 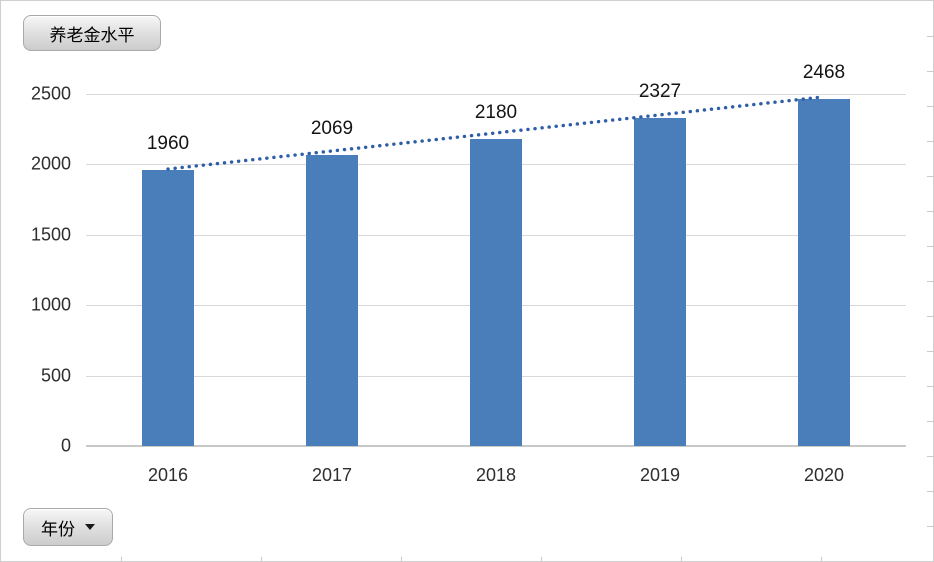 What do you see at coordinates (65, 445) in the screenshot?
I see `y-axis-tick-label: 0` at bounding box center [65, 445].